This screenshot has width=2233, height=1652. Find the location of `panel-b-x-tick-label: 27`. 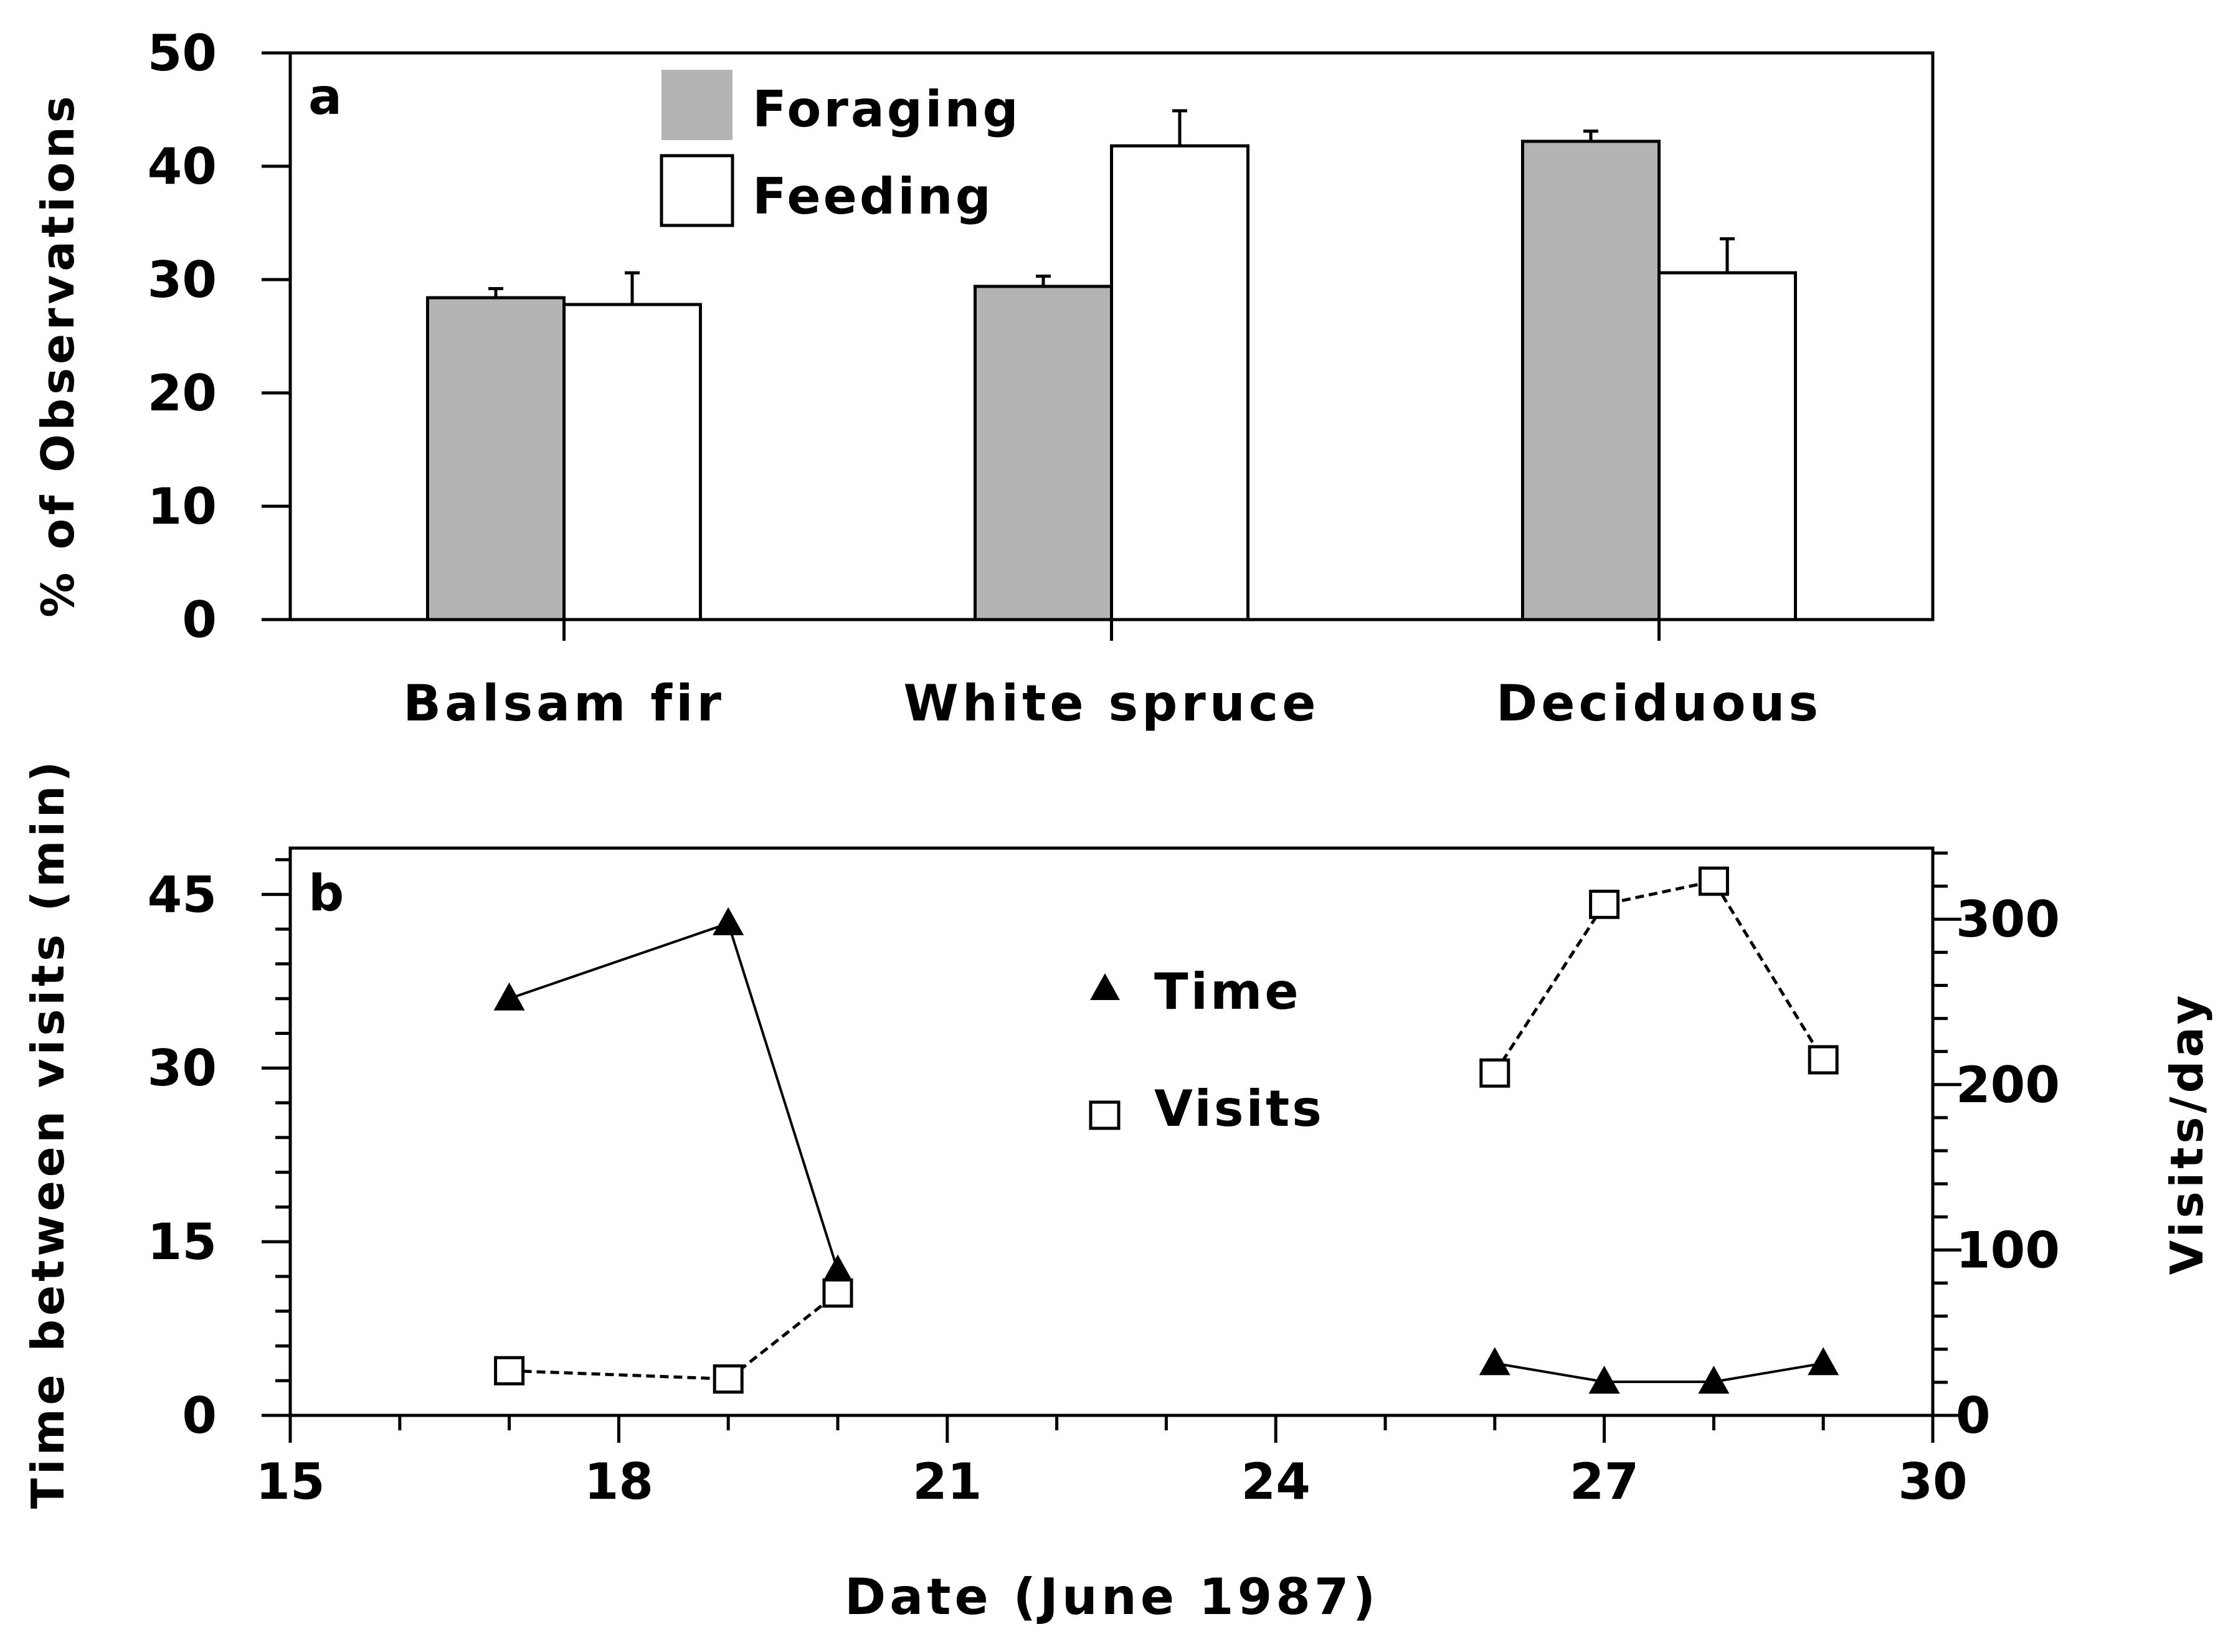

panel-b-x-tick-label: 27 is located at coordinates (1604, 1482).